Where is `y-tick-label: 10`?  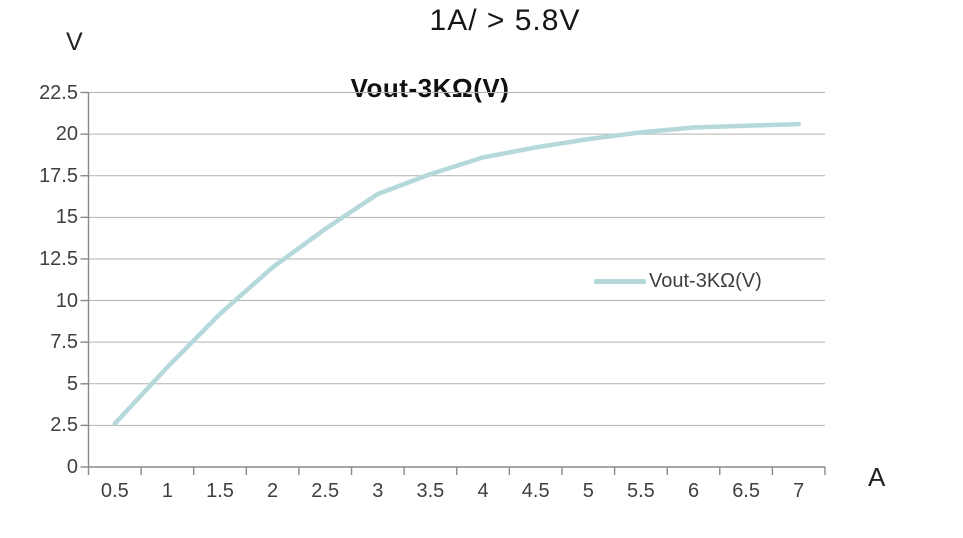
y-tick-label: 10 is located at coordinates (66, 300).